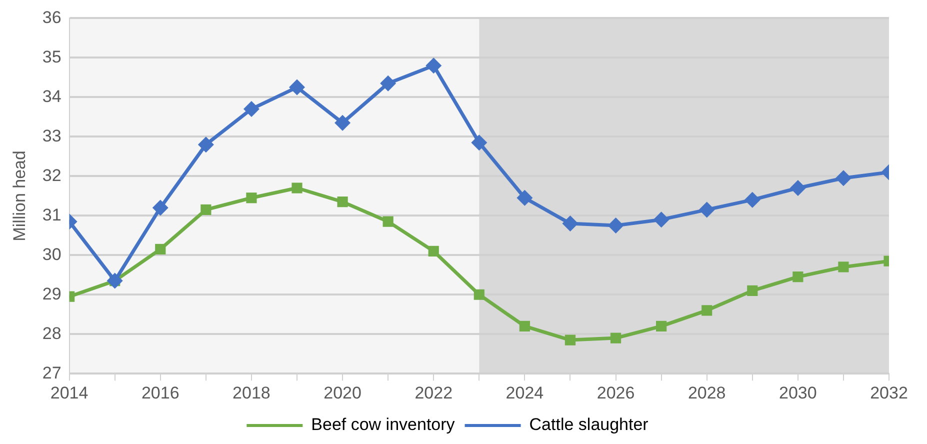 This screenshot has height=444, width=927. I want to click on x-tick-label: 2020, so click(343, 392).